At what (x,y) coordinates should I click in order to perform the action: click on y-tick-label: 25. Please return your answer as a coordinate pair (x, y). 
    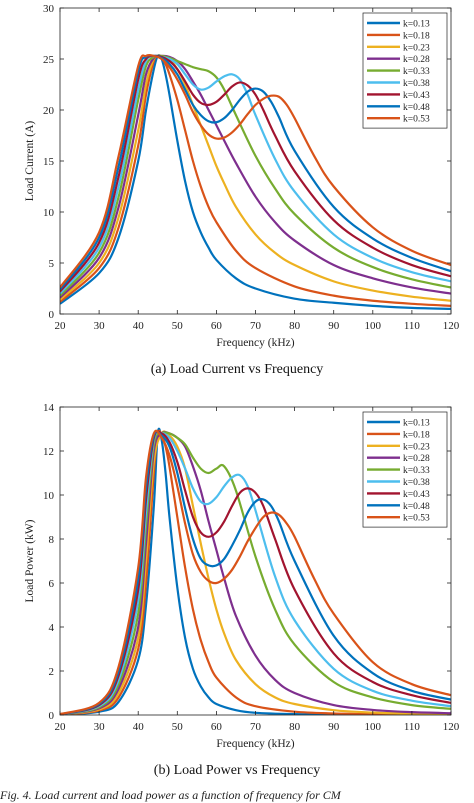
    Looking at the image, I should click on (49, 60).